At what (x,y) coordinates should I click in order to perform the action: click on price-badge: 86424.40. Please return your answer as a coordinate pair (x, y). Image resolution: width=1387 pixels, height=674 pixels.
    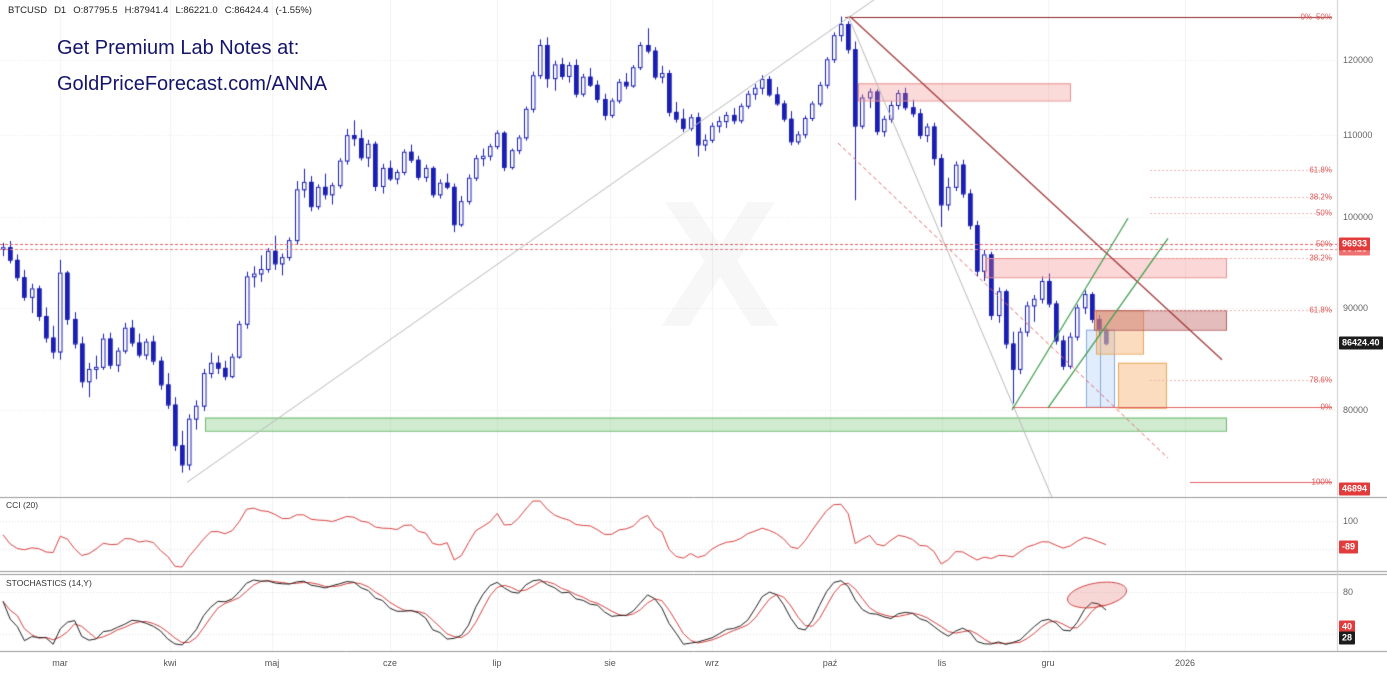
    Looking at the image, I should click on (1361, 343).